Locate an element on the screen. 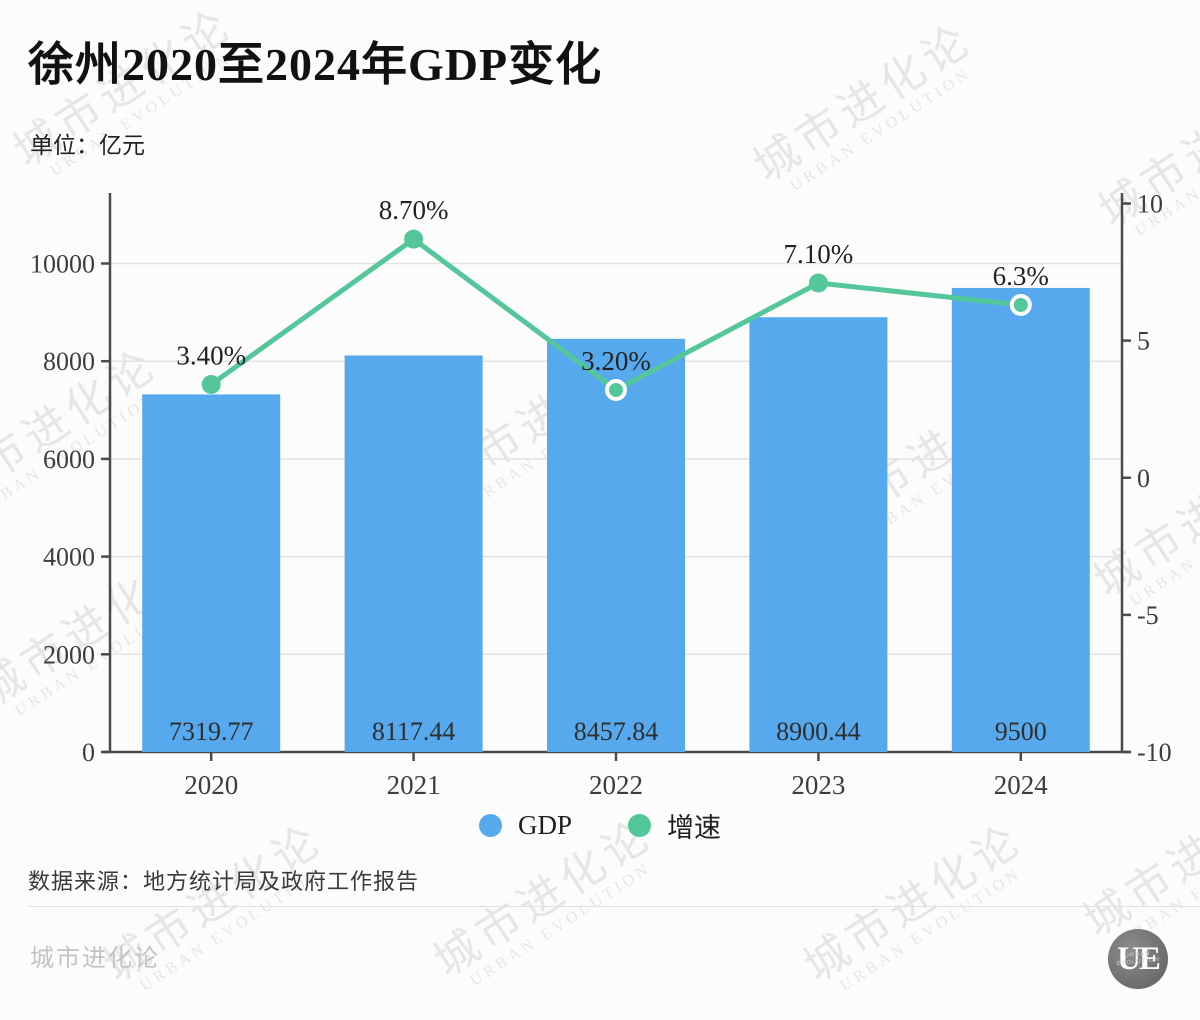 The height and width of the screenshot is (1020, 1200). growth-value-label-2020: 3.40% is located at coordinates (211, 356).